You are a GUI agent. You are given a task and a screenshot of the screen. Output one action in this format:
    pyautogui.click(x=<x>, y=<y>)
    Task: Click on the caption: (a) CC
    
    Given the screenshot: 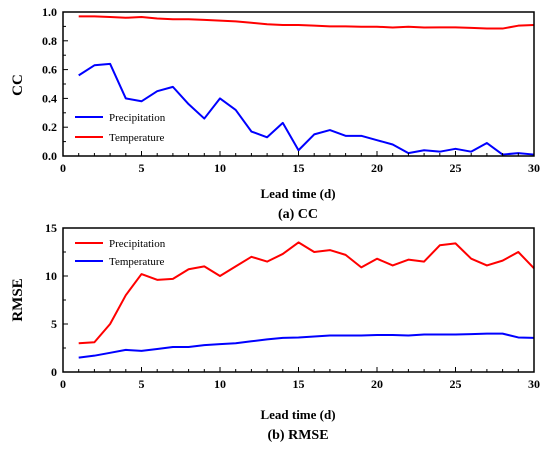 What is the action you would take?
    pyautogui.click(x=298, y=214)
    